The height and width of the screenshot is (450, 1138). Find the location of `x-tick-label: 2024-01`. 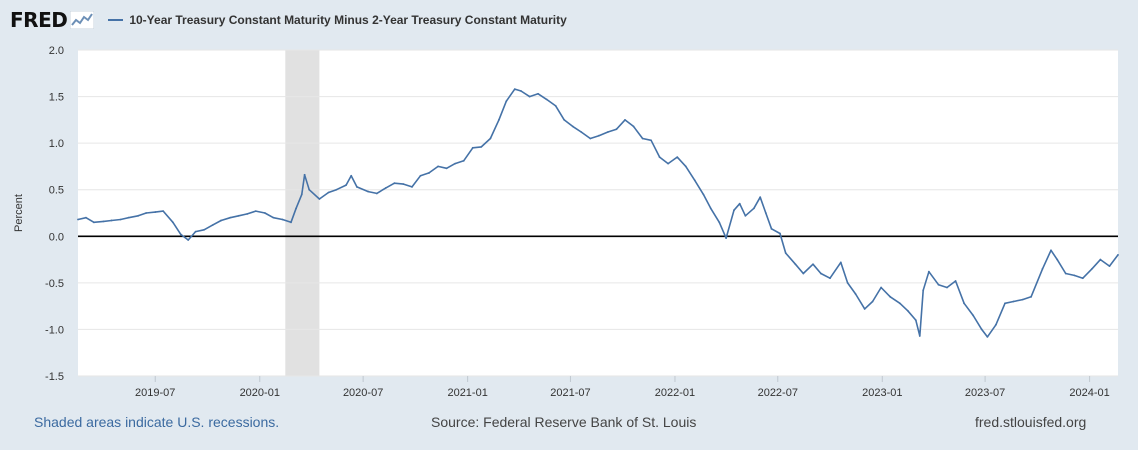

x-tick-label: 2024-01 is located at coordinates (1089, 393).